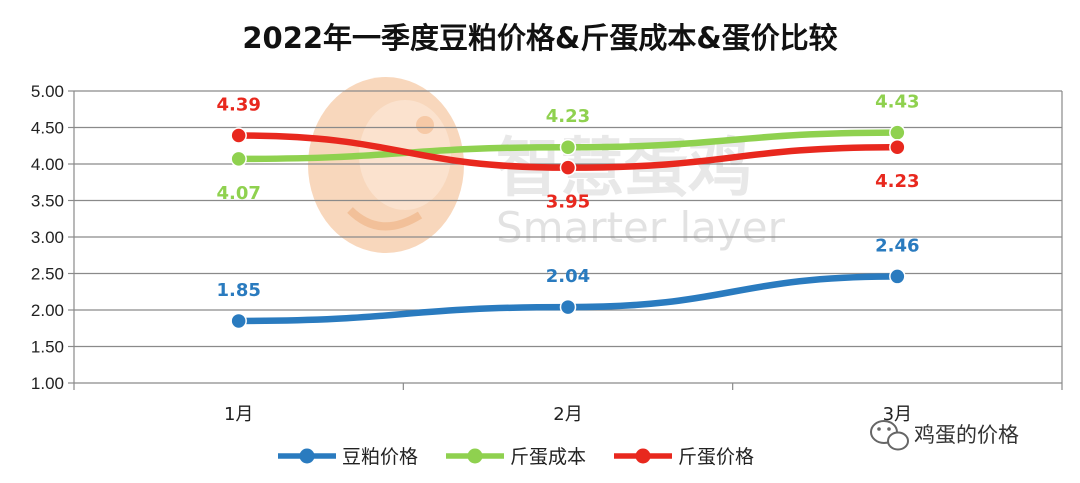  What do you see at coordinates (47, 274) in the screenshot?
I see `y-tick-label: 2.50` at bounding box center [47, 274].